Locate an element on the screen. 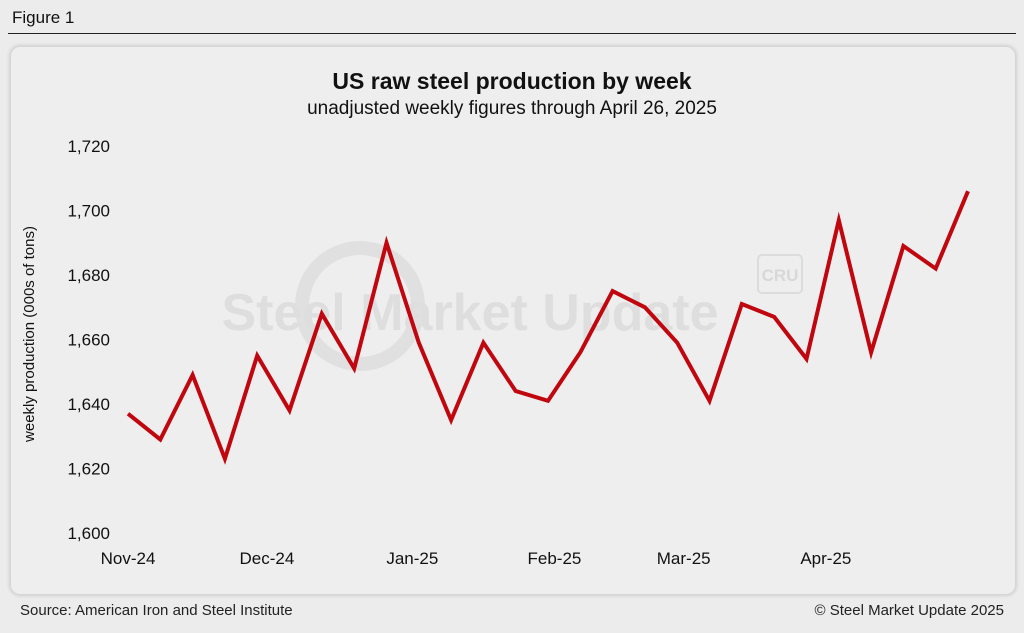  x-tick-label: Nov-24 is located at coordinates (128, 558).